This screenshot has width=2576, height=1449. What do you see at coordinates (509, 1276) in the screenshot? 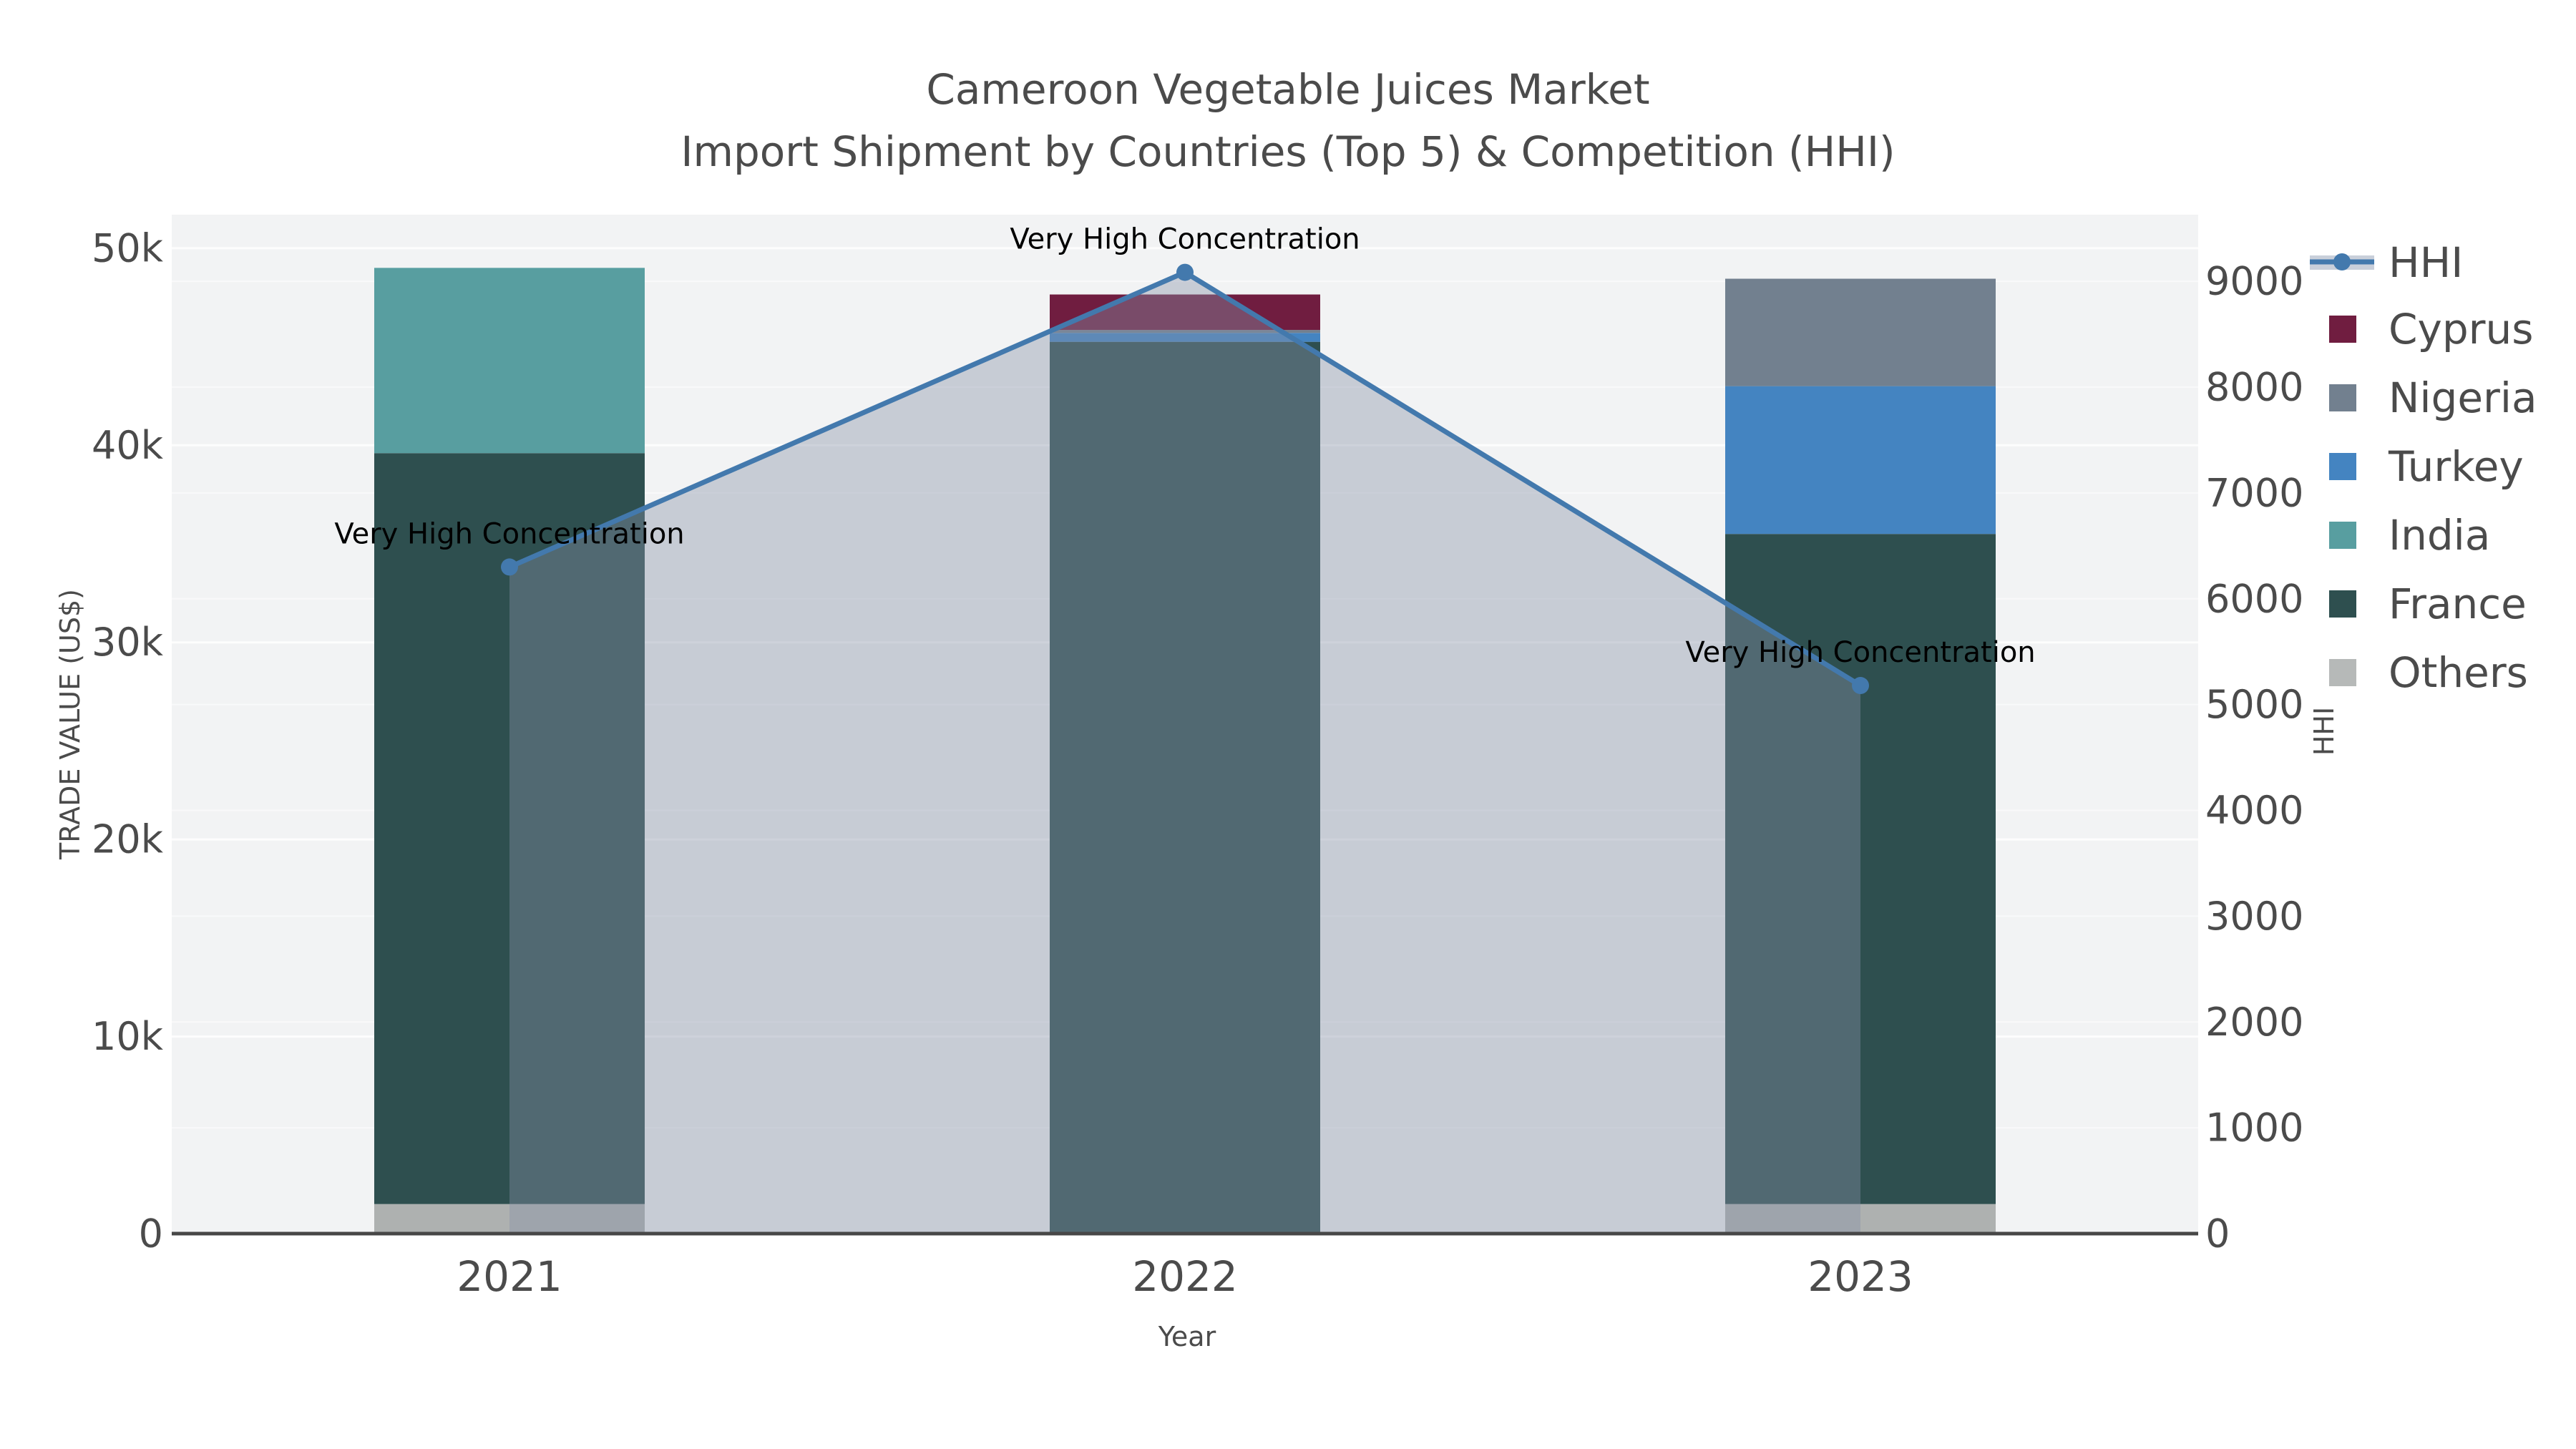
I see `x-tick-label-2021: 2021` at bounding box center [509, 1276].